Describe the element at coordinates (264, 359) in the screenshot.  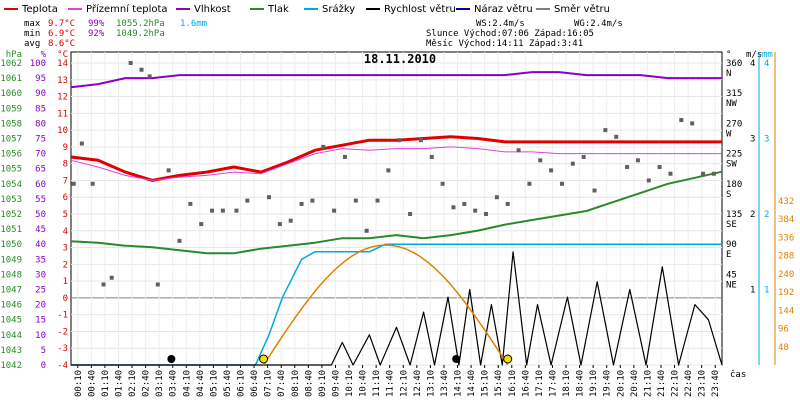
I see `sunrise-marker` at that location.